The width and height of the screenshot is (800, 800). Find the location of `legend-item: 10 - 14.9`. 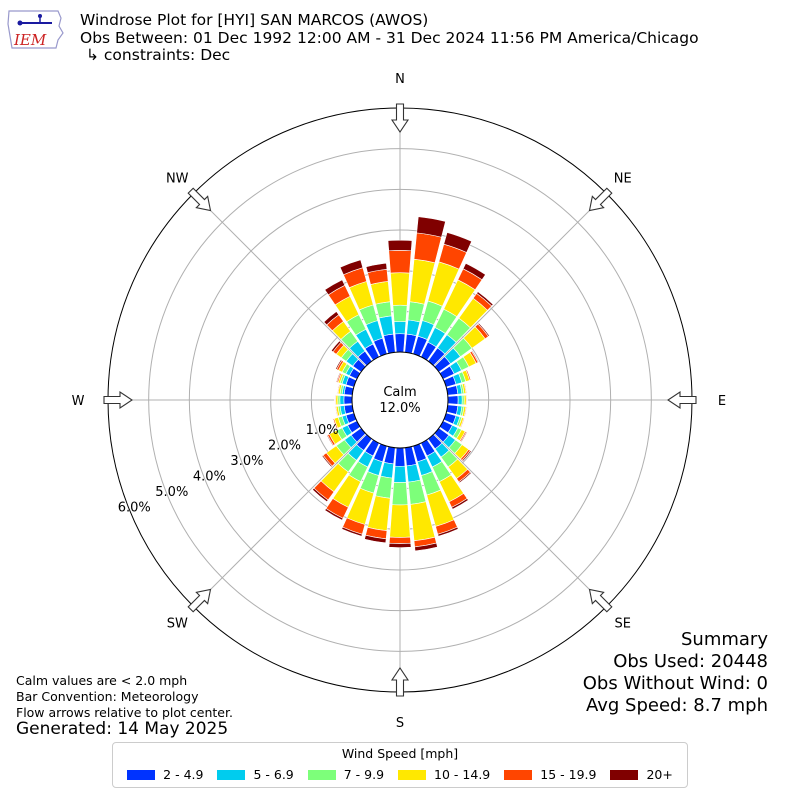

legend-item: 10 - 14.9 is located at coordinates (444, 774).